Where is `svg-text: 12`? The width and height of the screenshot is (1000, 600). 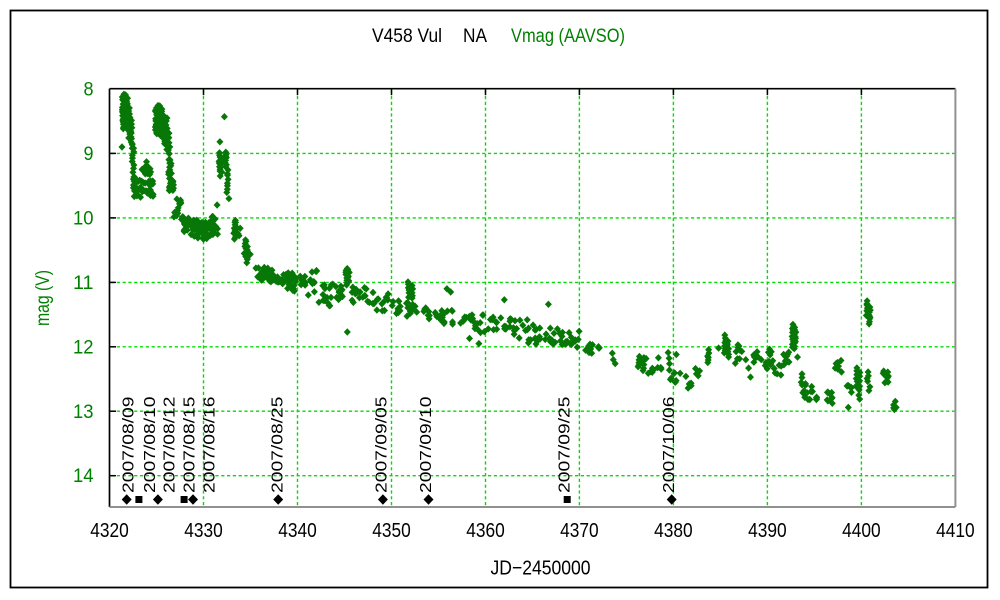 svg-text: 12 is located at coordinates (83, 347).